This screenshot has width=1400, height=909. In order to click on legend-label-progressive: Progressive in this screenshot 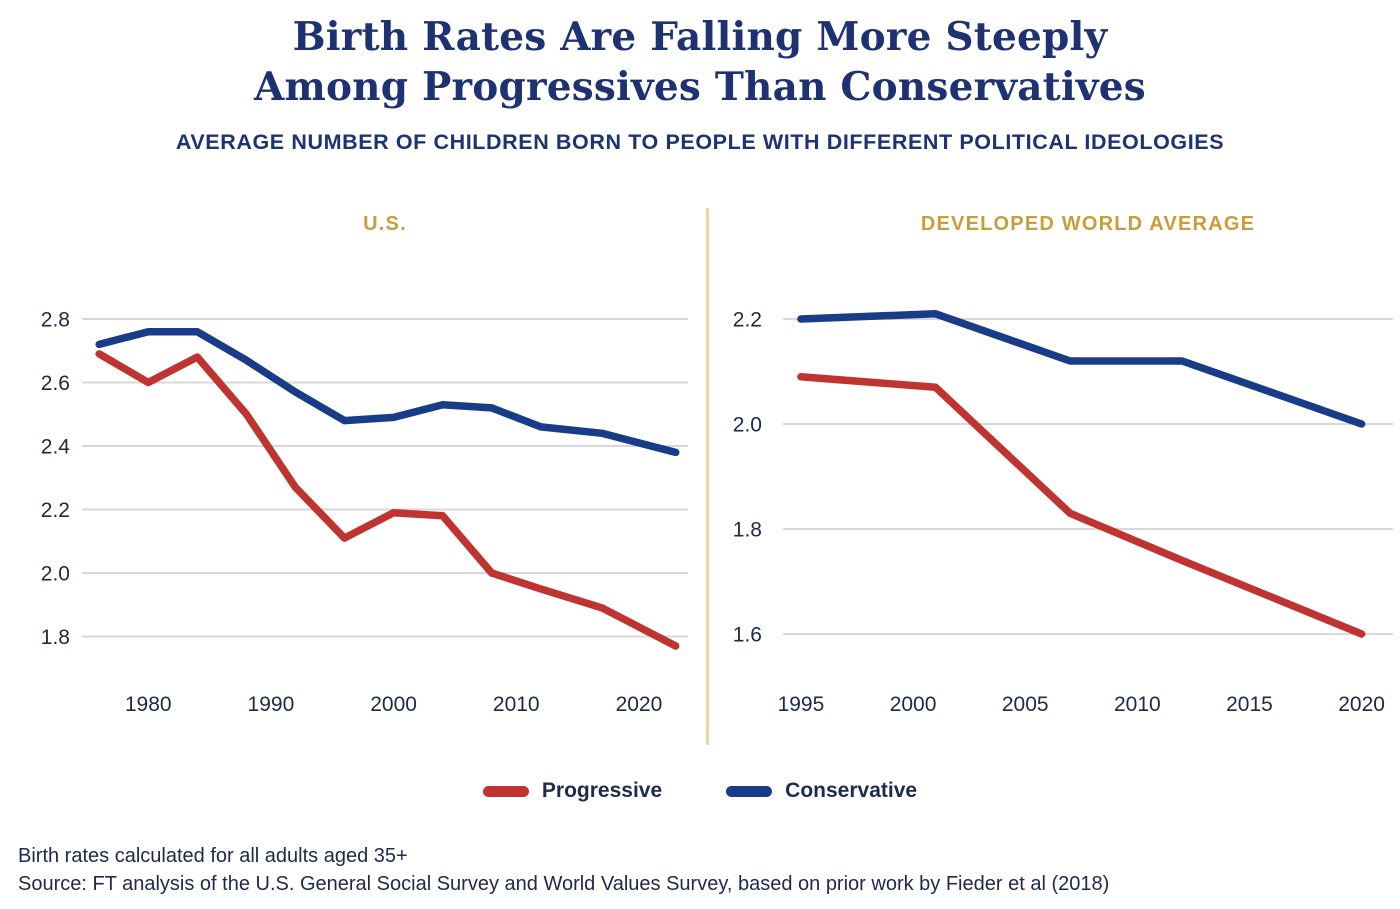, I will do `click(602, 790)`.